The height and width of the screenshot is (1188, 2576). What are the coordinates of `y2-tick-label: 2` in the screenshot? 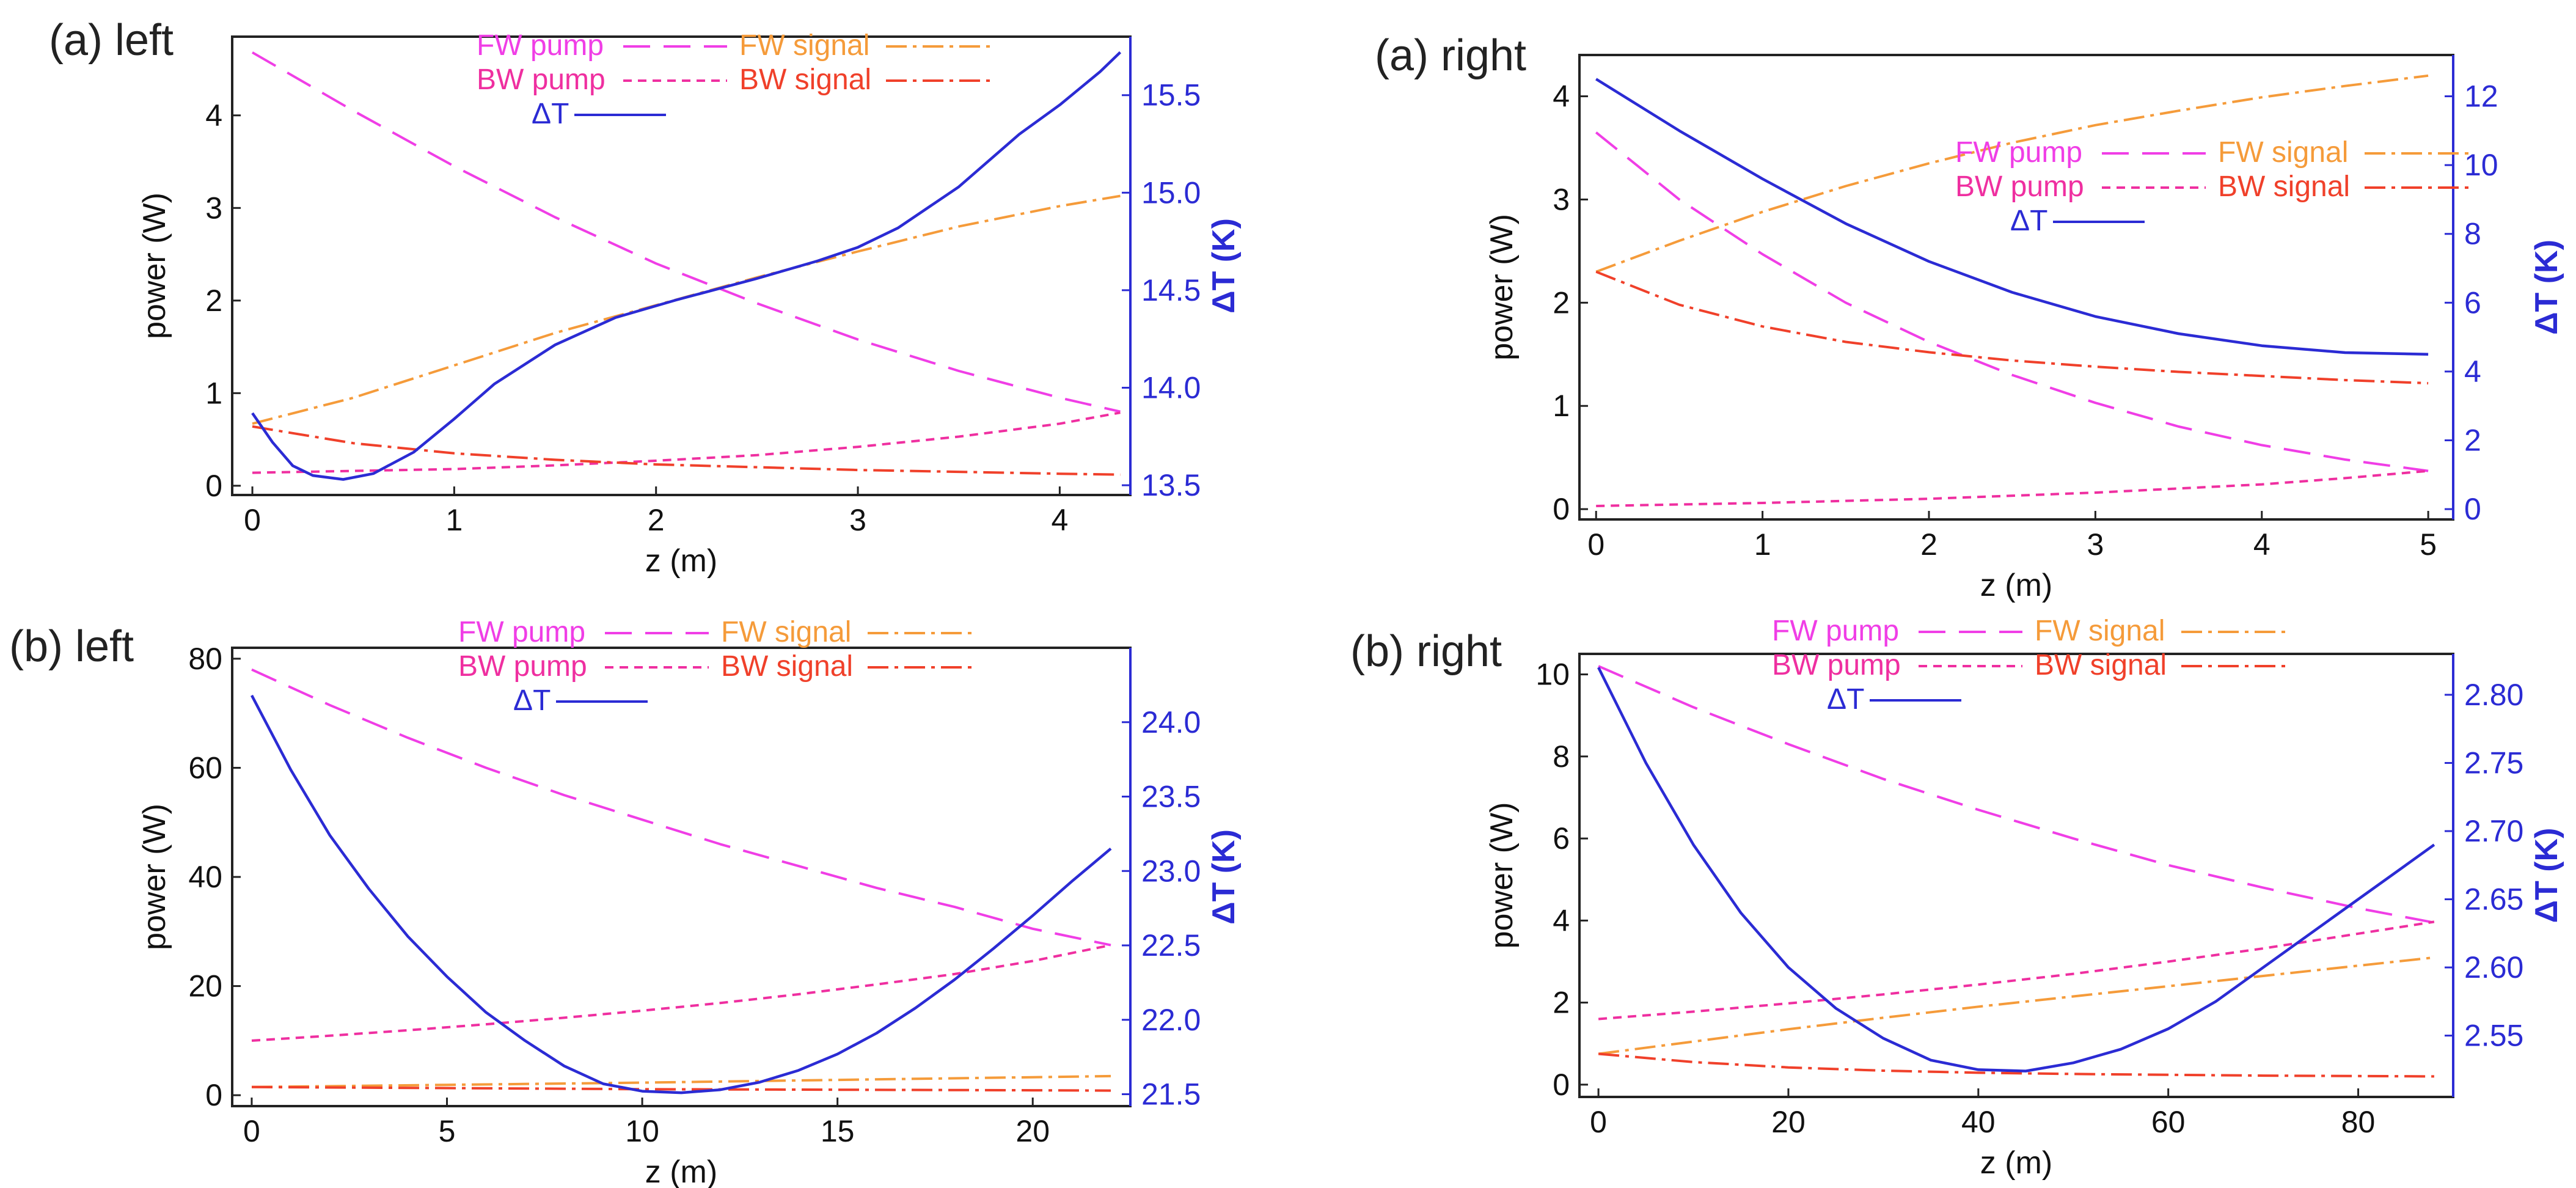 It's located at (2472, 441).